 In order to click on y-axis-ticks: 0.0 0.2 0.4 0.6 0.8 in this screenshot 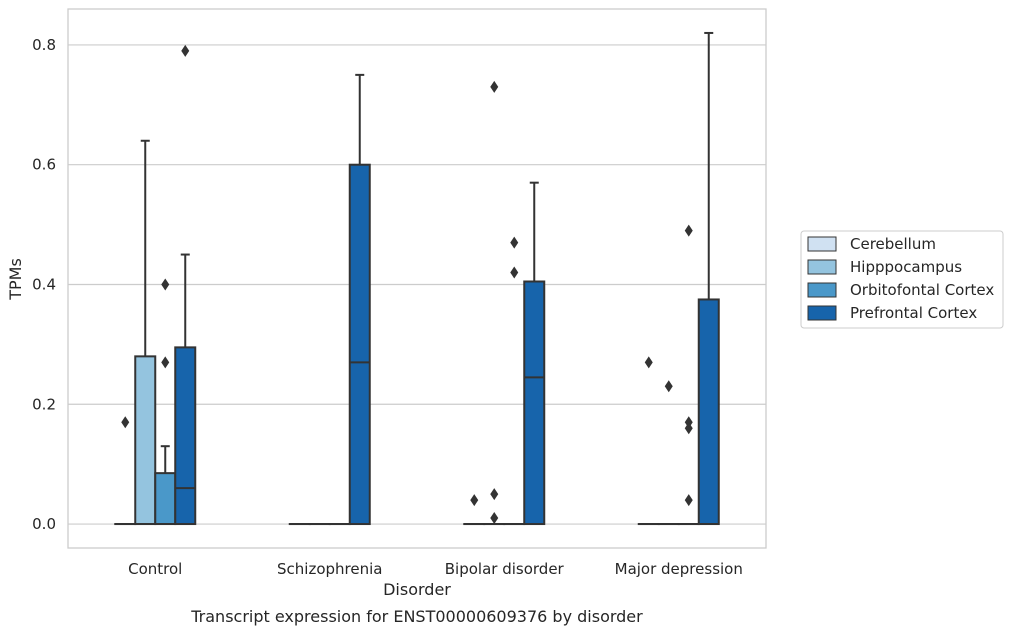, I will do `click(44, 284)`.